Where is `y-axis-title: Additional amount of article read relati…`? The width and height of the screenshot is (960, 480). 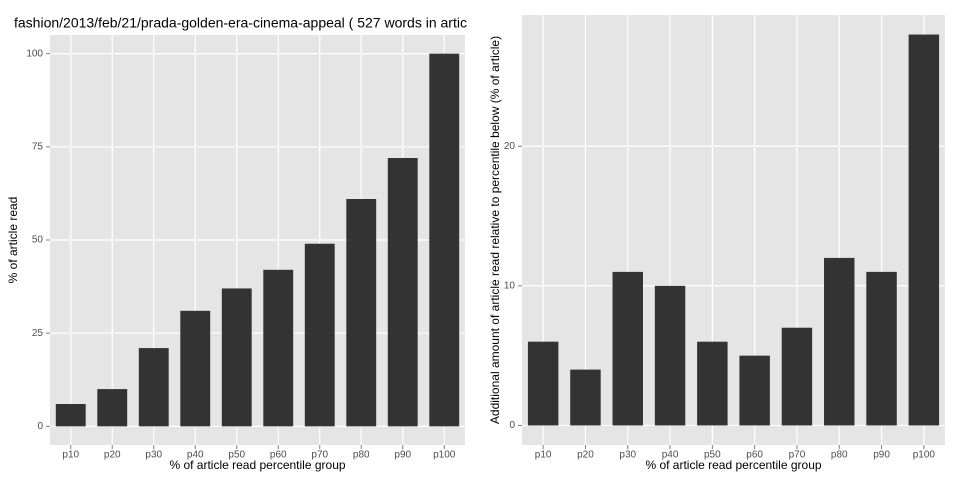
y-axis-title: Additional amount of article read relati… is located at coordinates (495, 230).